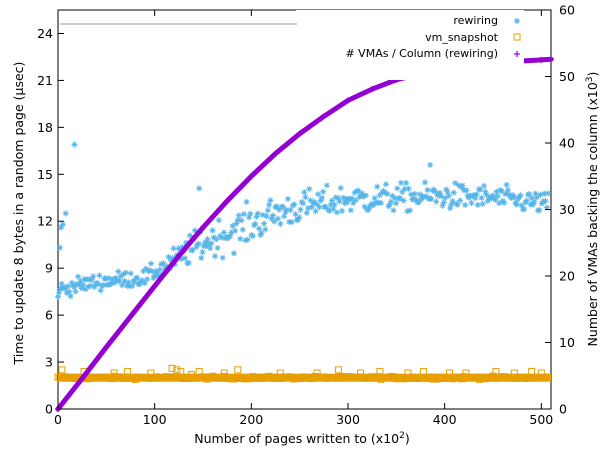  Describe the element at coordinates (49, 315) in the screenshot. I see `y-left-tick-label: 6` at that location.